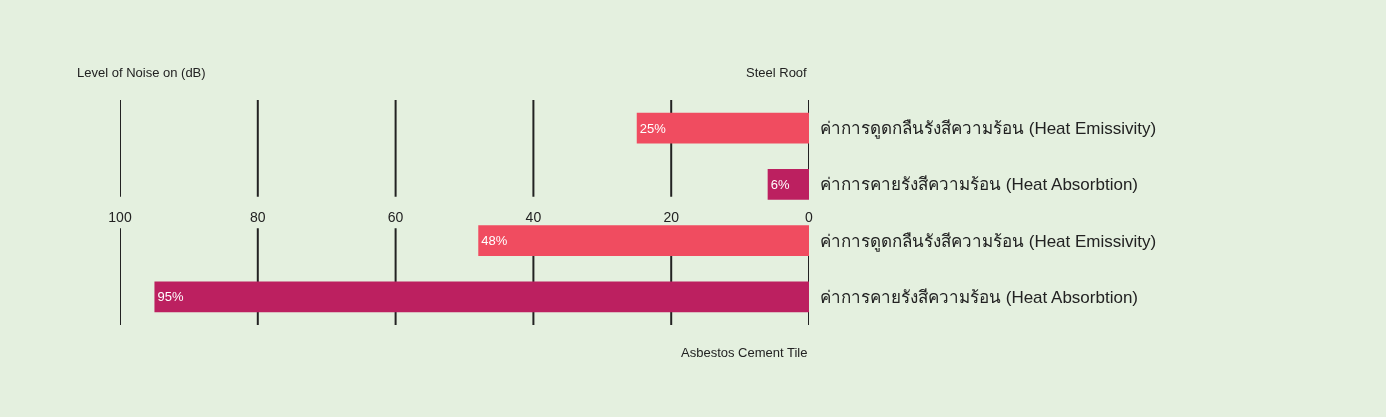 The height and width of the screenshot is (417, 1386). What do you see at coordinates (395, 216) in the screenshot?
I see `x-tick-label: 60` at bounding box center [395, 216].